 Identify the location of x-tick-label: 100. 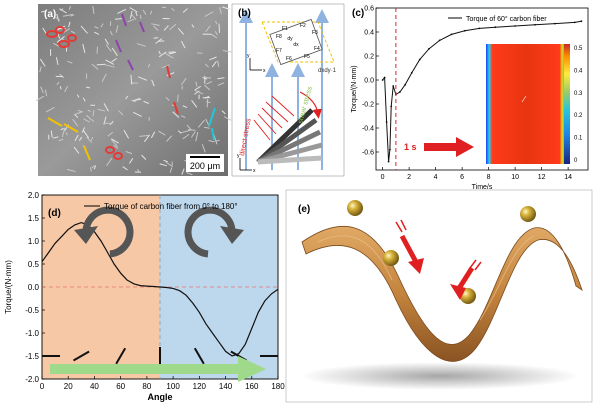
(173, 386).